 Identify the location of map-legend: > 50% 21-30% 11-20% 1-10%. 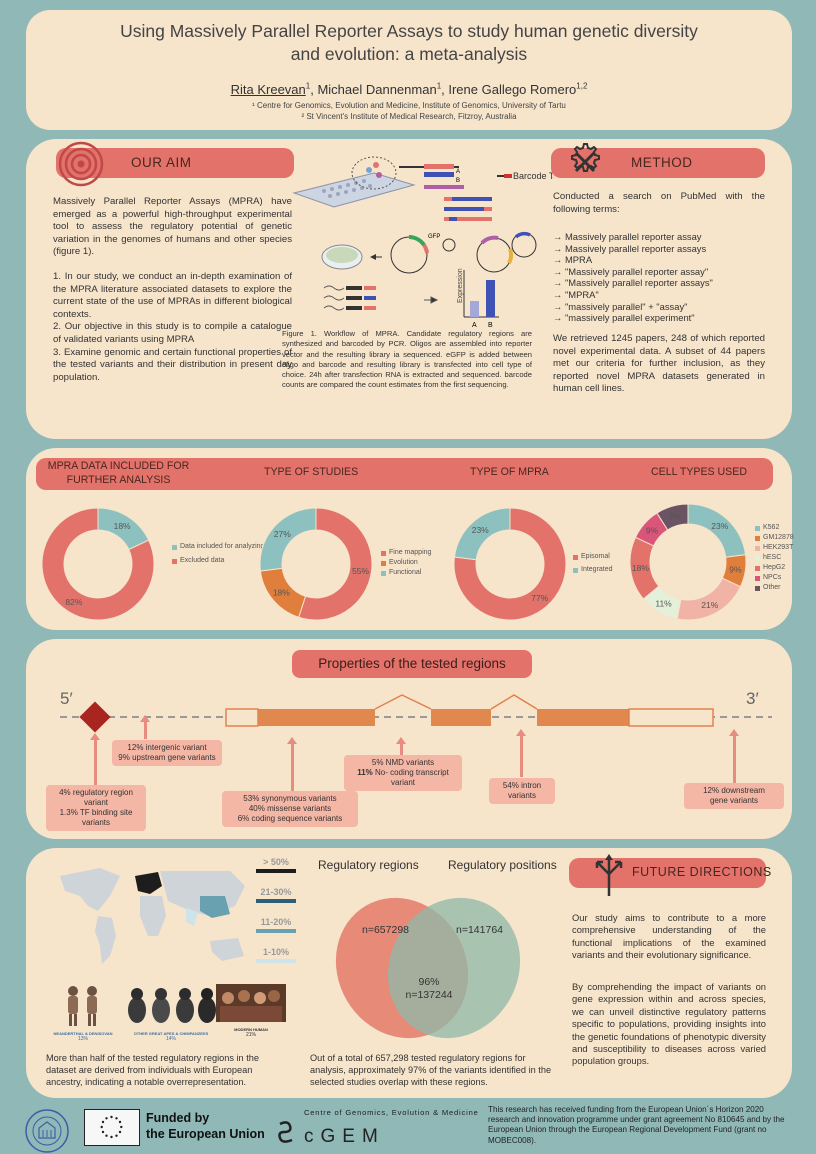
(276, 910).